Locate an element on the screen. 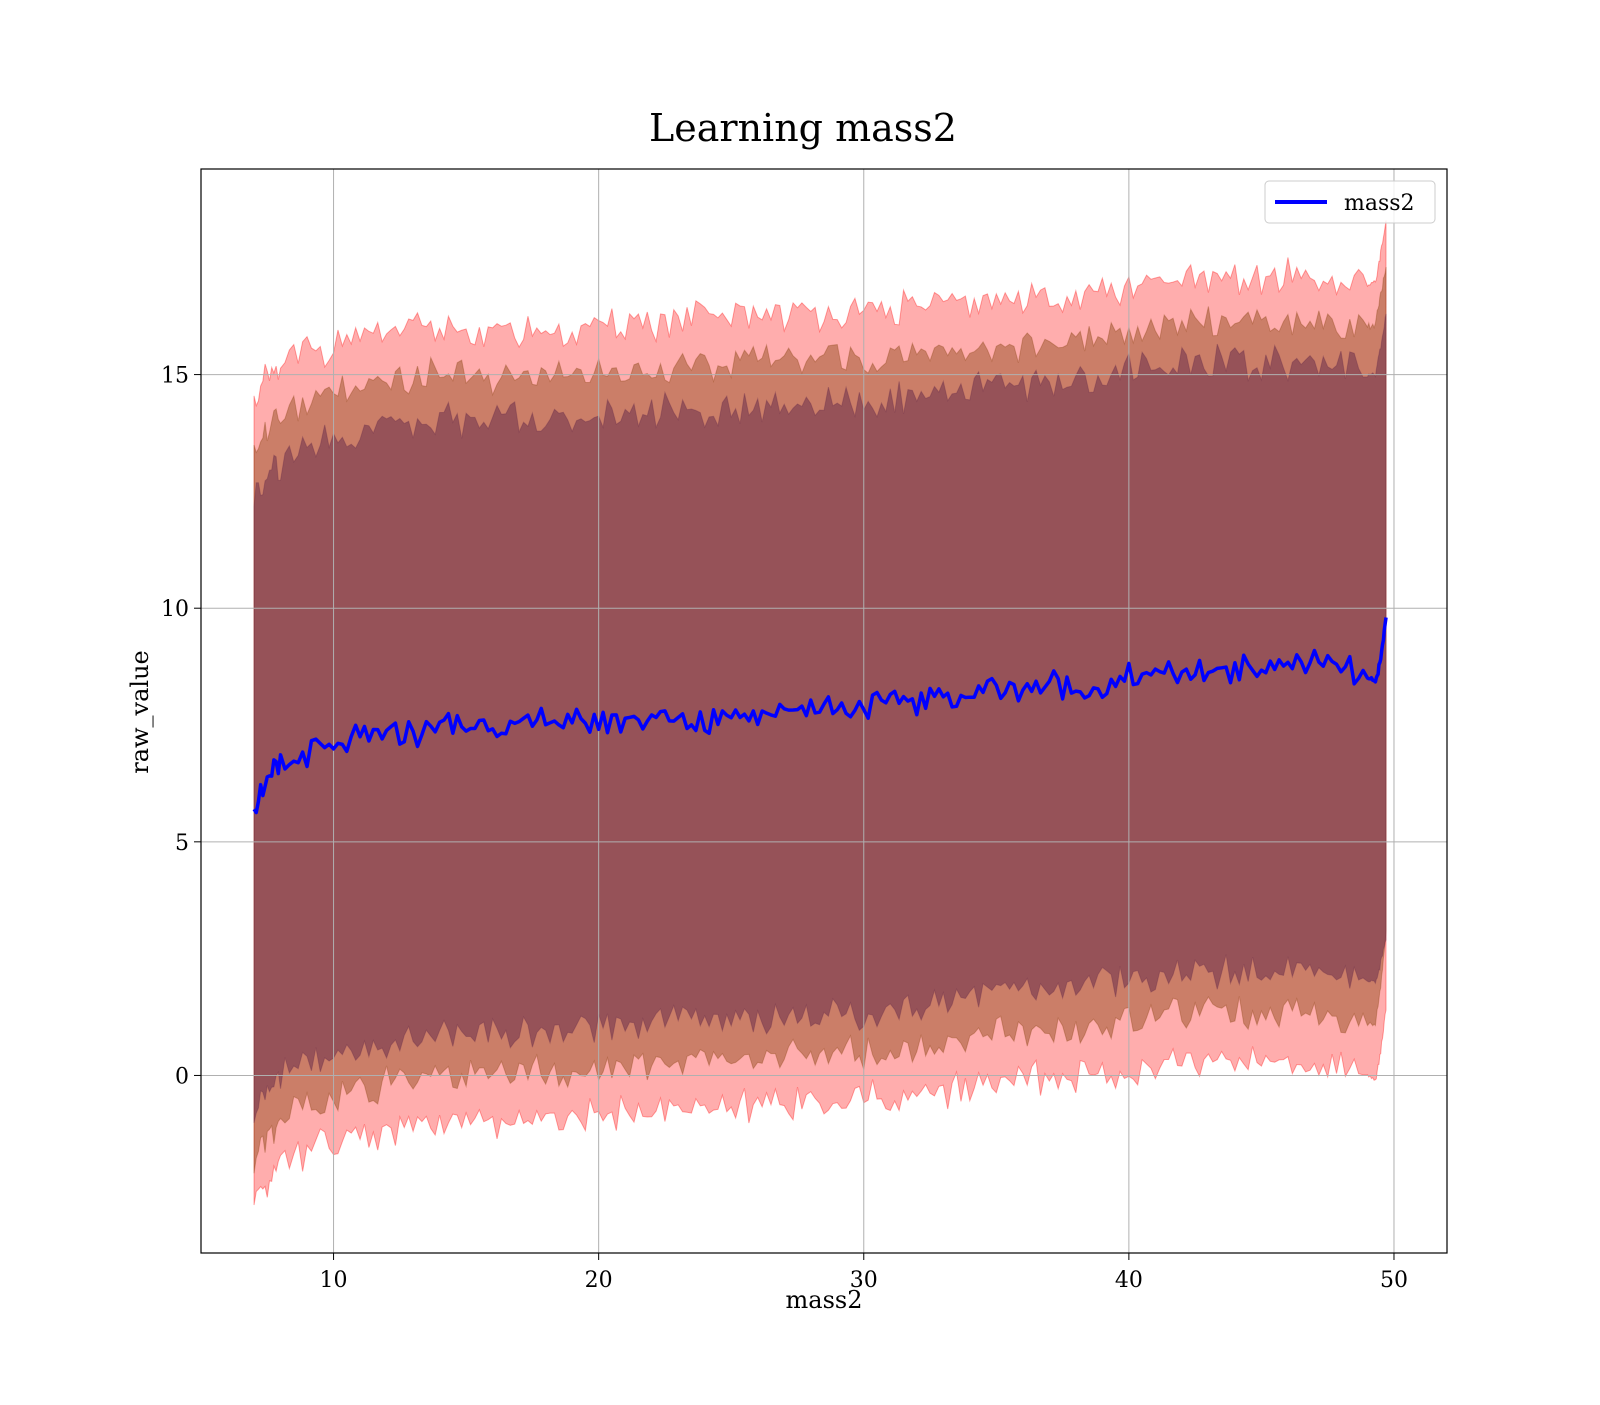 The image size is (1600, 1405). chart-title: Learning mass2 is located at coordinates (803, 128).